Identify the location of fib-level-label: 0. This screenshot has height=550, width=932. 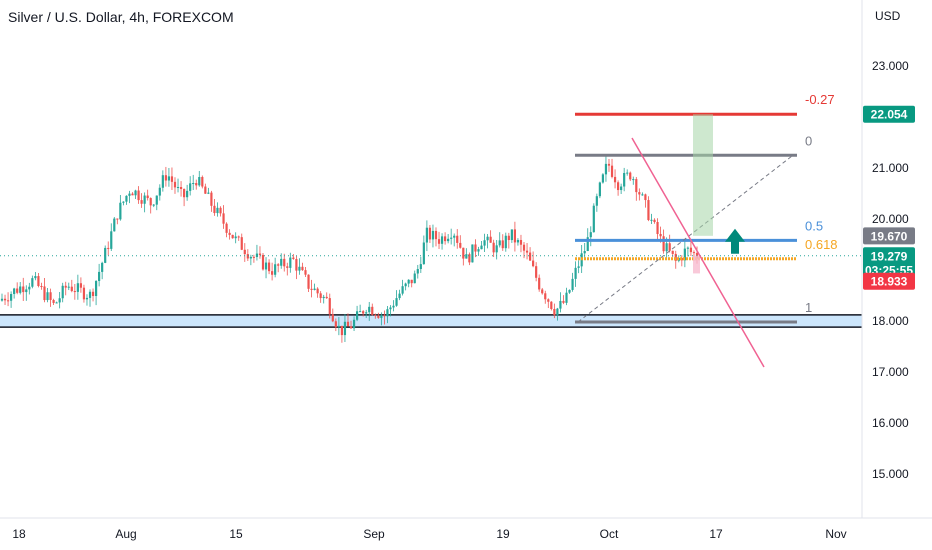
(808, 140).